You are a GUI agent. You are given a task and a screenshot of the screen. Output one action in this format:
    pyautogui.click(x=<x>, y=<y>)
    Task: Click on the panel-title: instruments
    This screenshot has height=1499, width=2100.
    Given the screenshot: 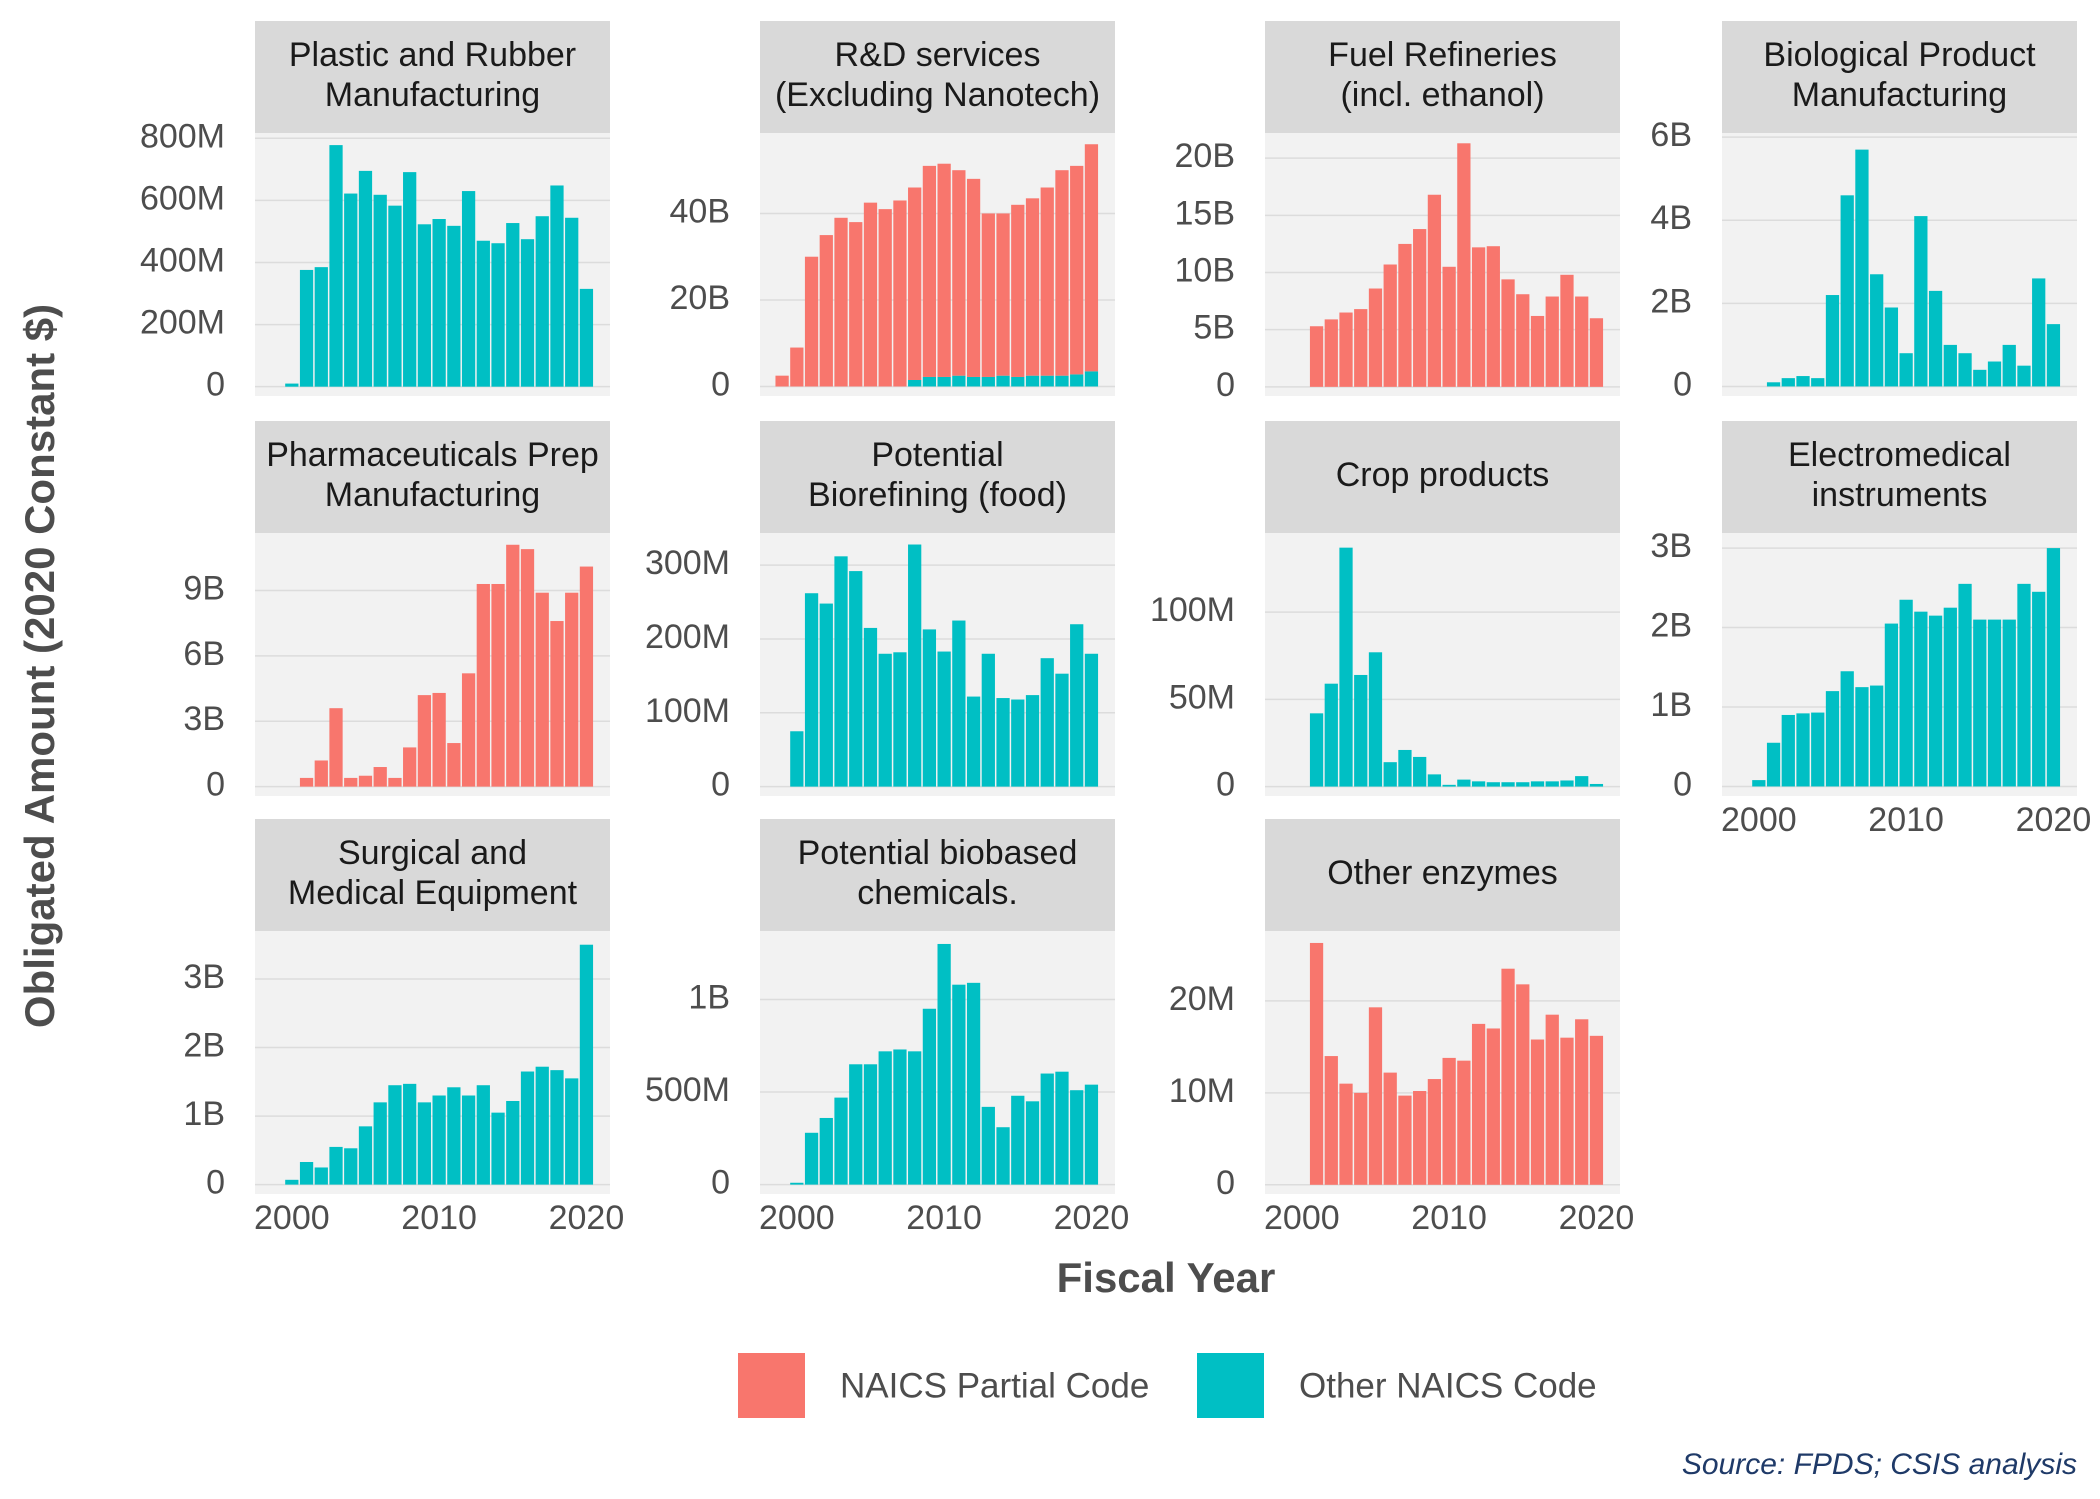 What is the action you would take?
    pyautogui.click(x=1900, y=495)
    